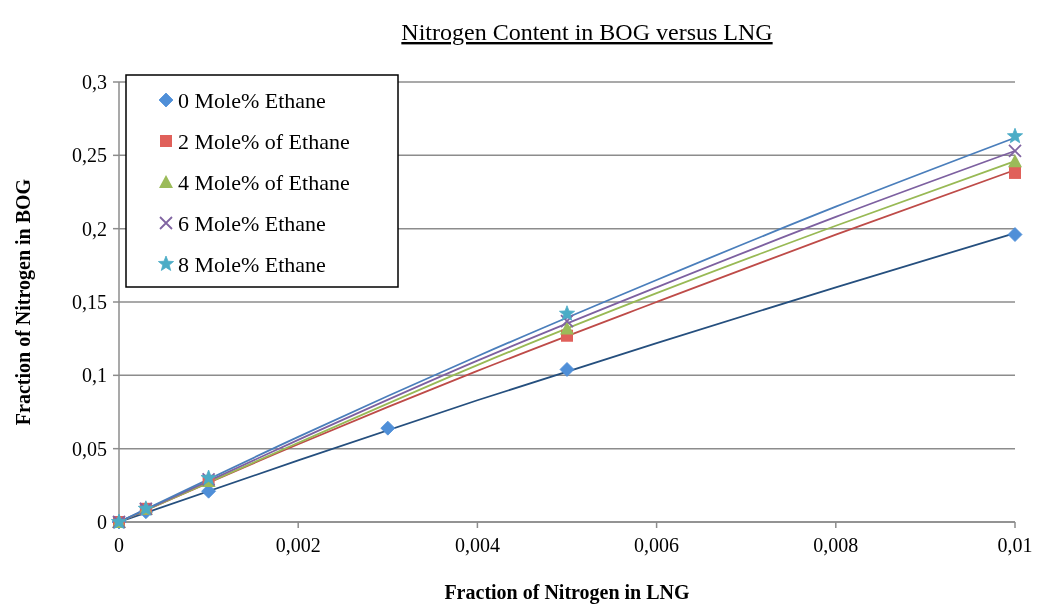 The width and height of the screenshot is (1042, 611). Describe the element at coordinates (102, 522) in the screenshot. I see `y-tick-label: 0` at that location.